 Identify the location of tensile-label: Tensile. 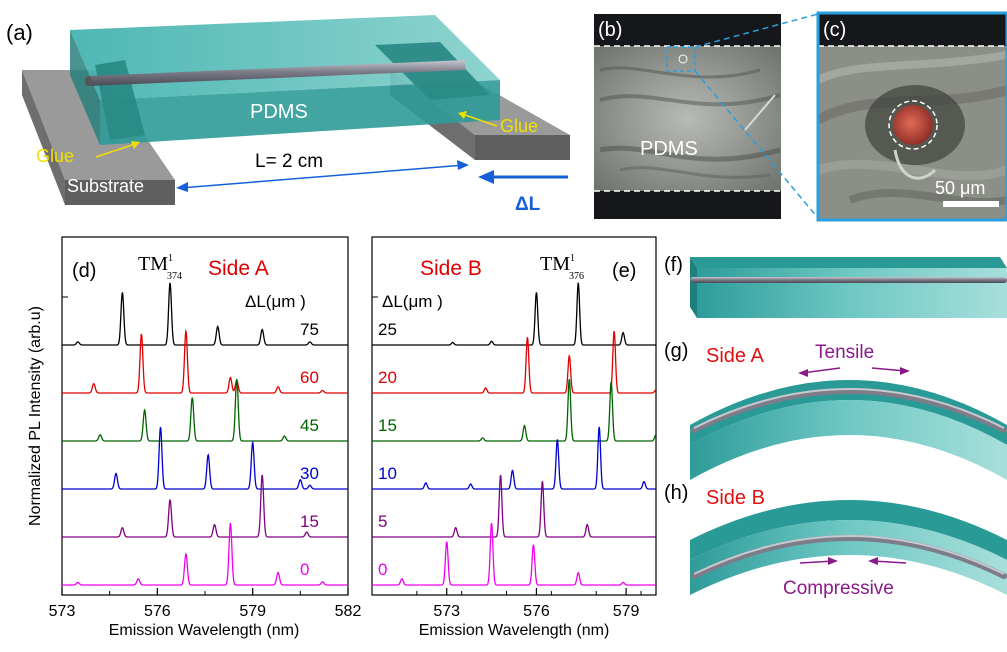
(844, 352).